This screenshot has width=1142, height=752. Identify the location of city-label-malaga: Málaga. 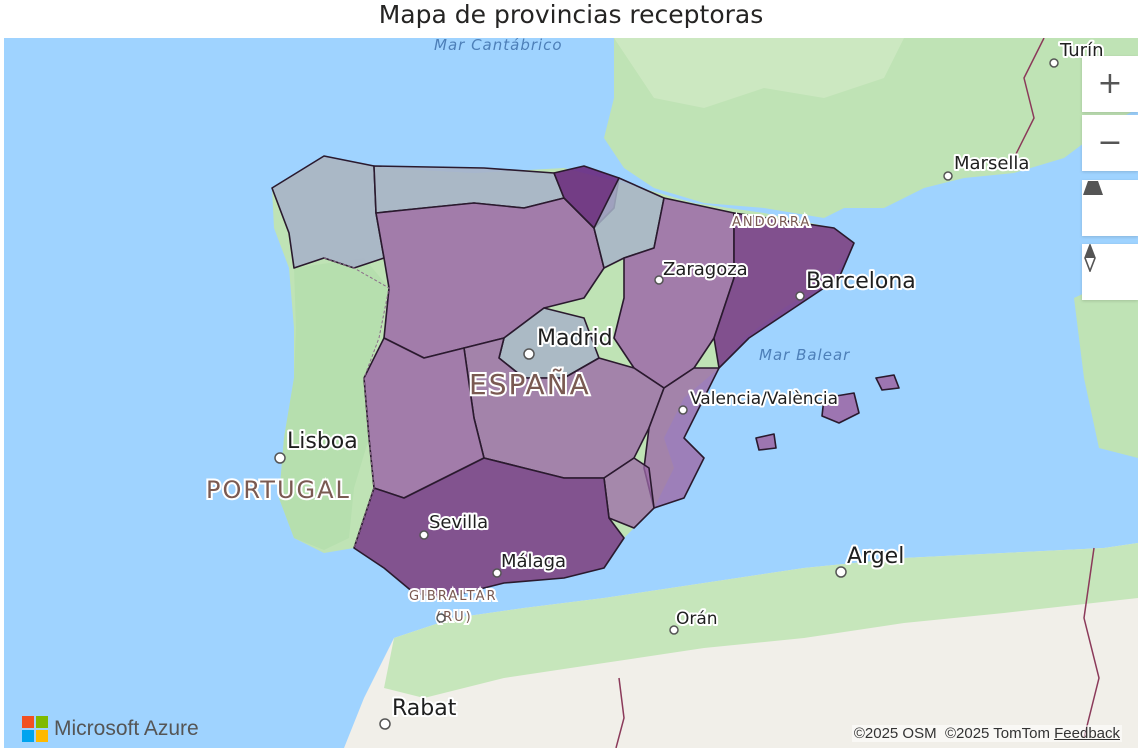
(533, 561).